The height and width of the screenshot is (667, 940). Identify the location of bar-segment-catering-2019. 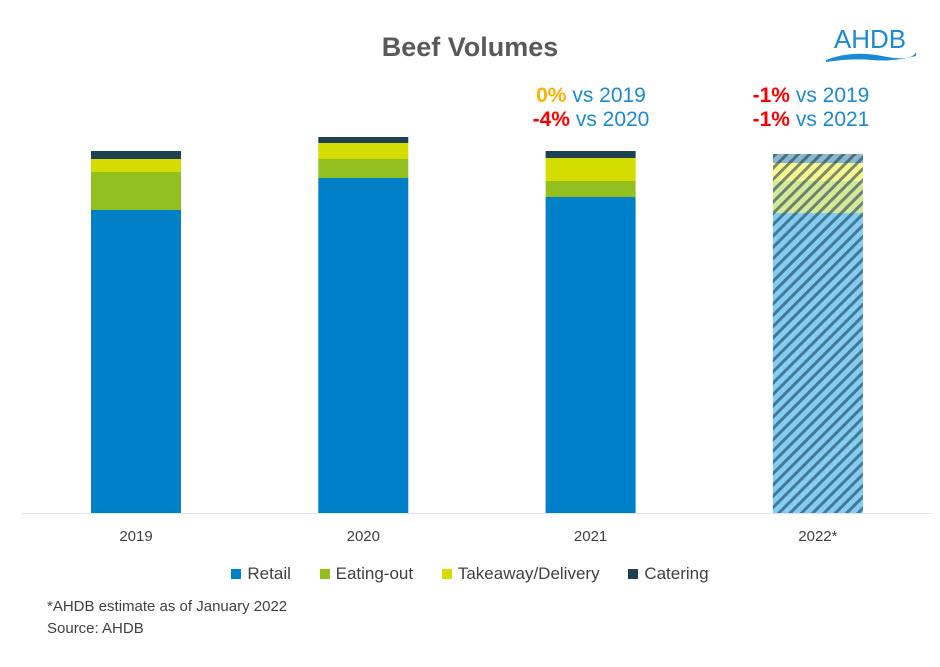
(136, 155).